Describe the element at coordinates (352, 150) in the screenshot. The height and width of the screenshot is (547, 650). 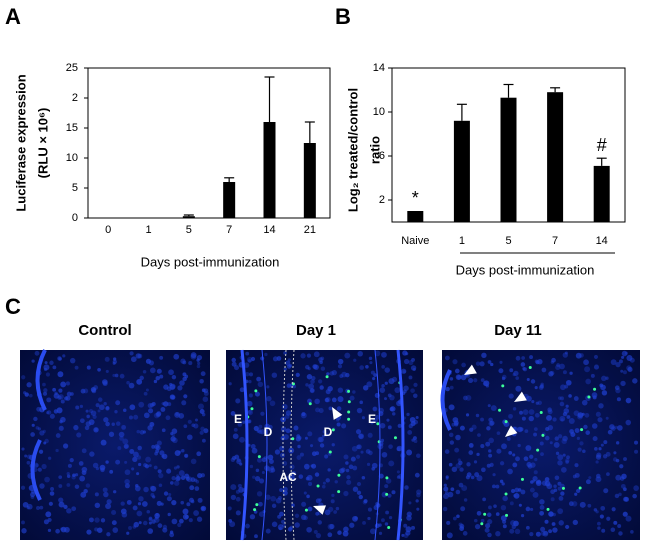
I see `y-axis-label: Log₂ treated/control` at that location.